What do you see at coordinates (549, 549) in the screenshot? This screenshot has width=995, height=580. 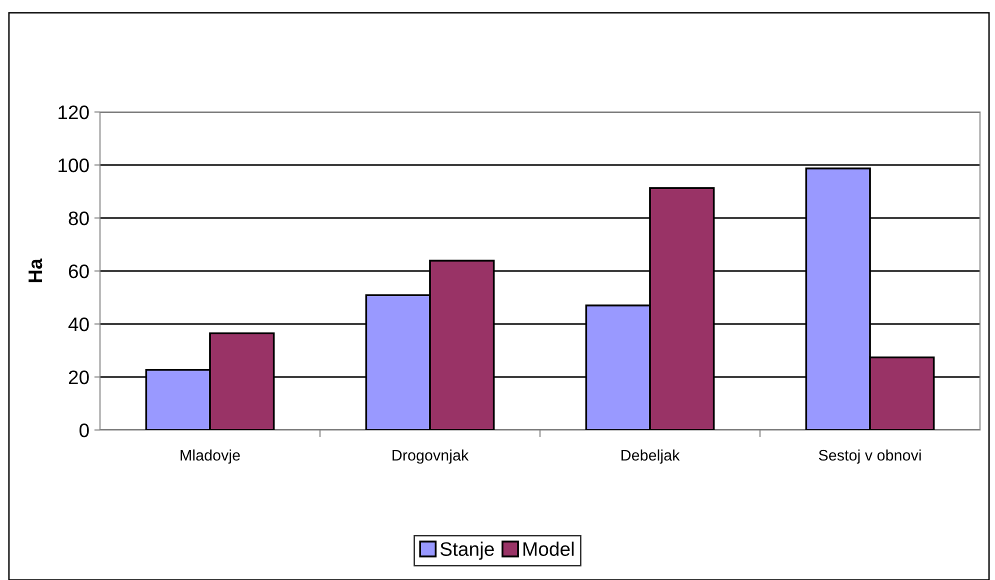 I see `legend-label: Model` at bounding box center [549, 549].